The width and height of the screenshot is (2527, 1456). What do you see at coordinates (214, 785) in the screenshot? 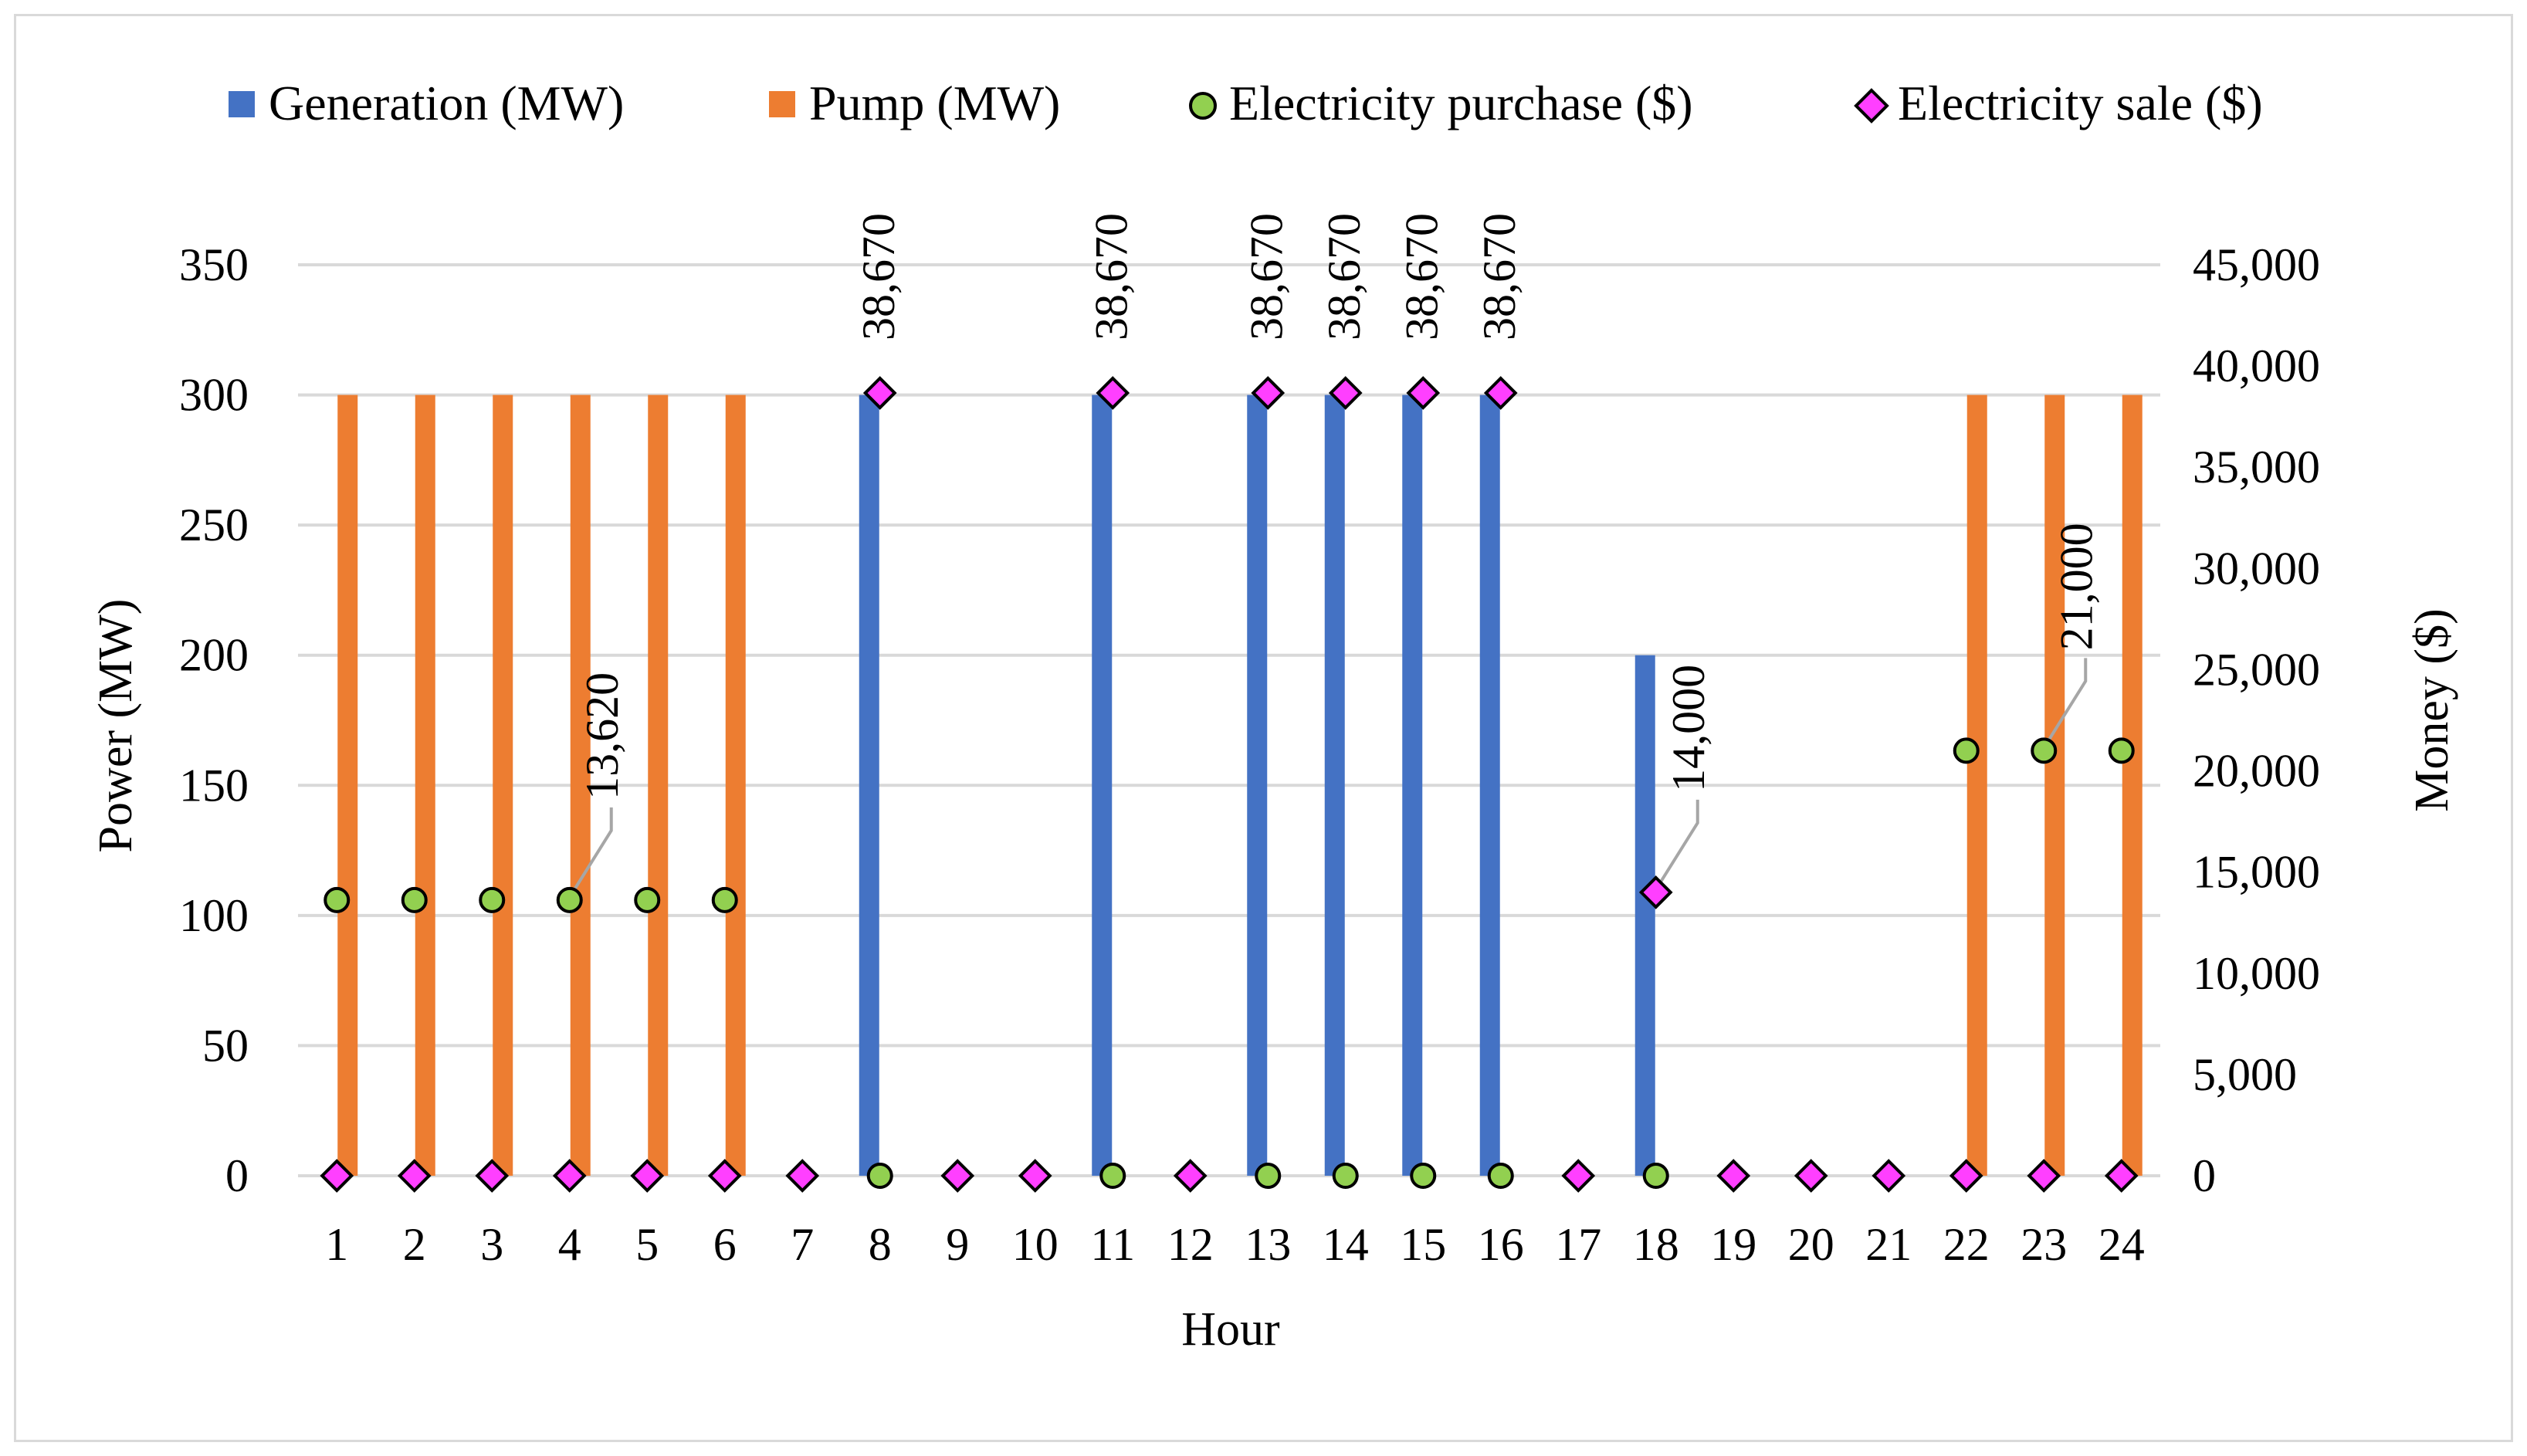
I see `y-tick-label: 150` at bounding box center [214, 785].